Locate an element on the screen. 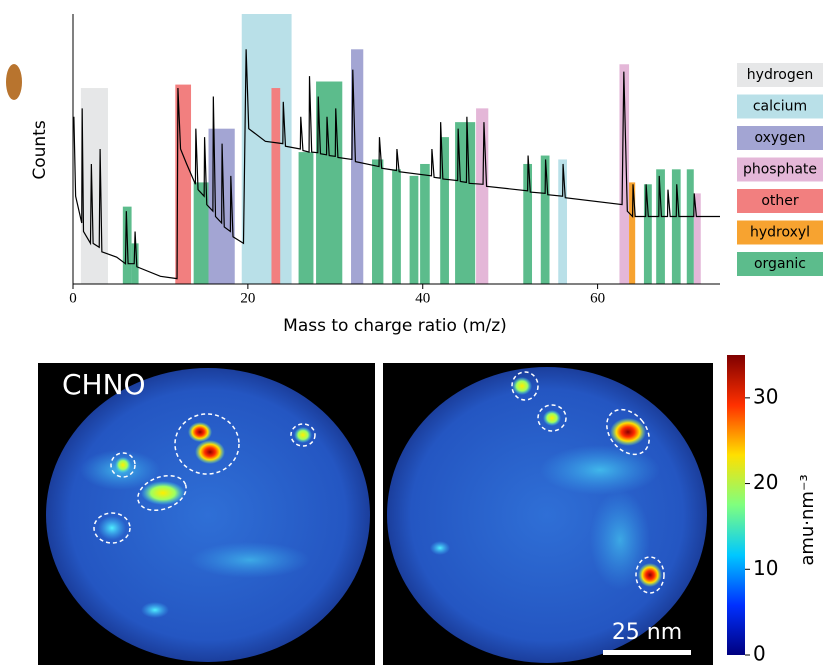 Image resolution: width=825 pixels, height=669 pixels. legend-label: other is located at coordinates (780, 201).